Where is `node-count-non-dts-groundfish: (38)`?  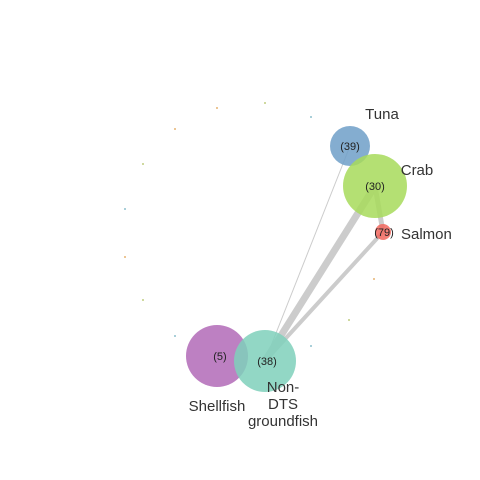 node-count-non-dts-groundfish: (38) is located at coordinates (267, 362).